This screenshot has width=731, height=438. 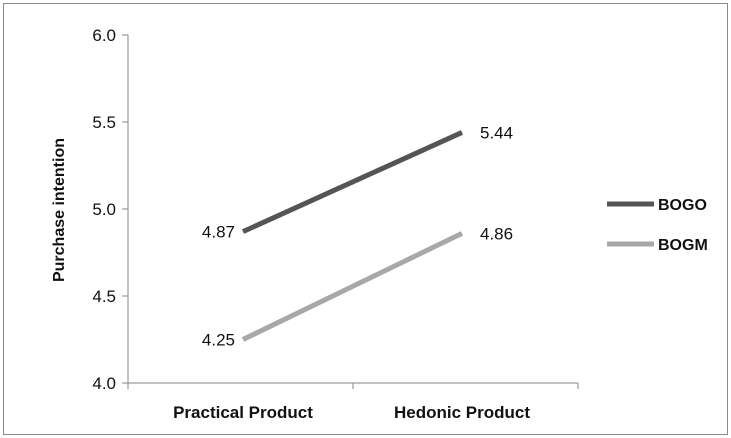 What do you see at coordinates (218, 340) in the screenshot?
I see `data-label: 4.25` at bounding box center [218, 340].